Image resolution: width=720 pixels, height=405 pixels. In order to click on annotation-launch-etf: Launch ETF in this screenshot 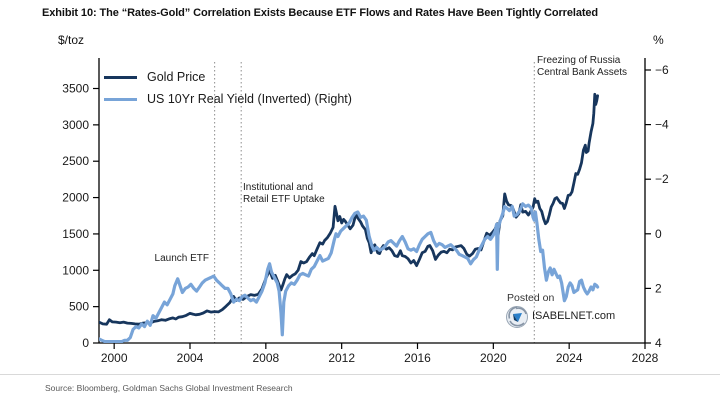, I will do `click(181, 258)`.